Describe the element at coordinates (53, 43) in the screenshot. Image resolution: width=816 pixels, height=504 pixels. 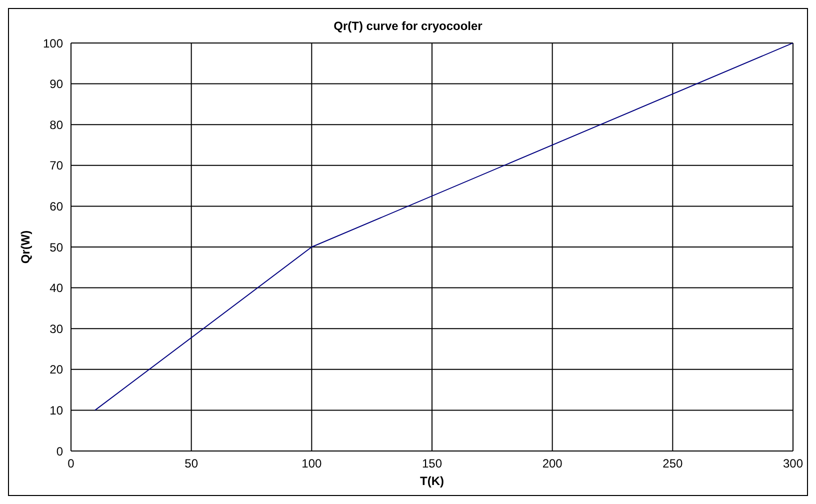
I see `y-tick-label: 100` at that location.